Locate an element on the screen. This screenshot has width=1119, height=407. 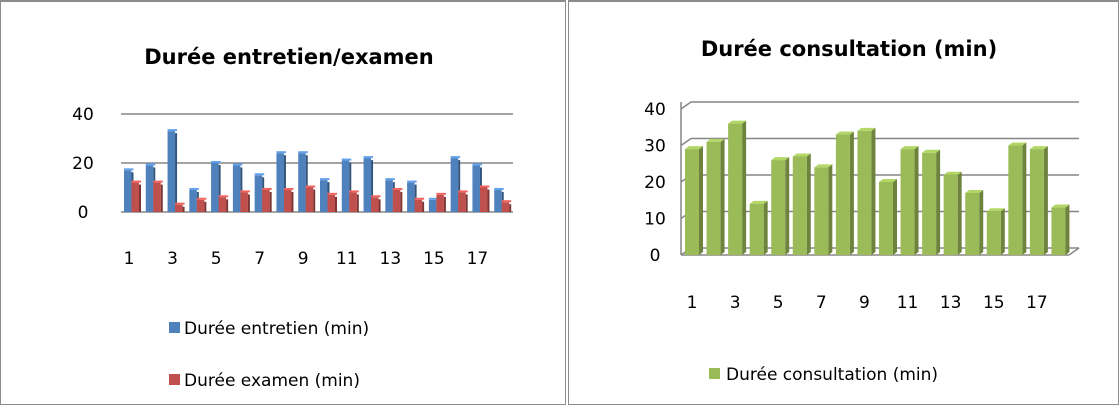
gridlines is located at coordinates (317, 163).